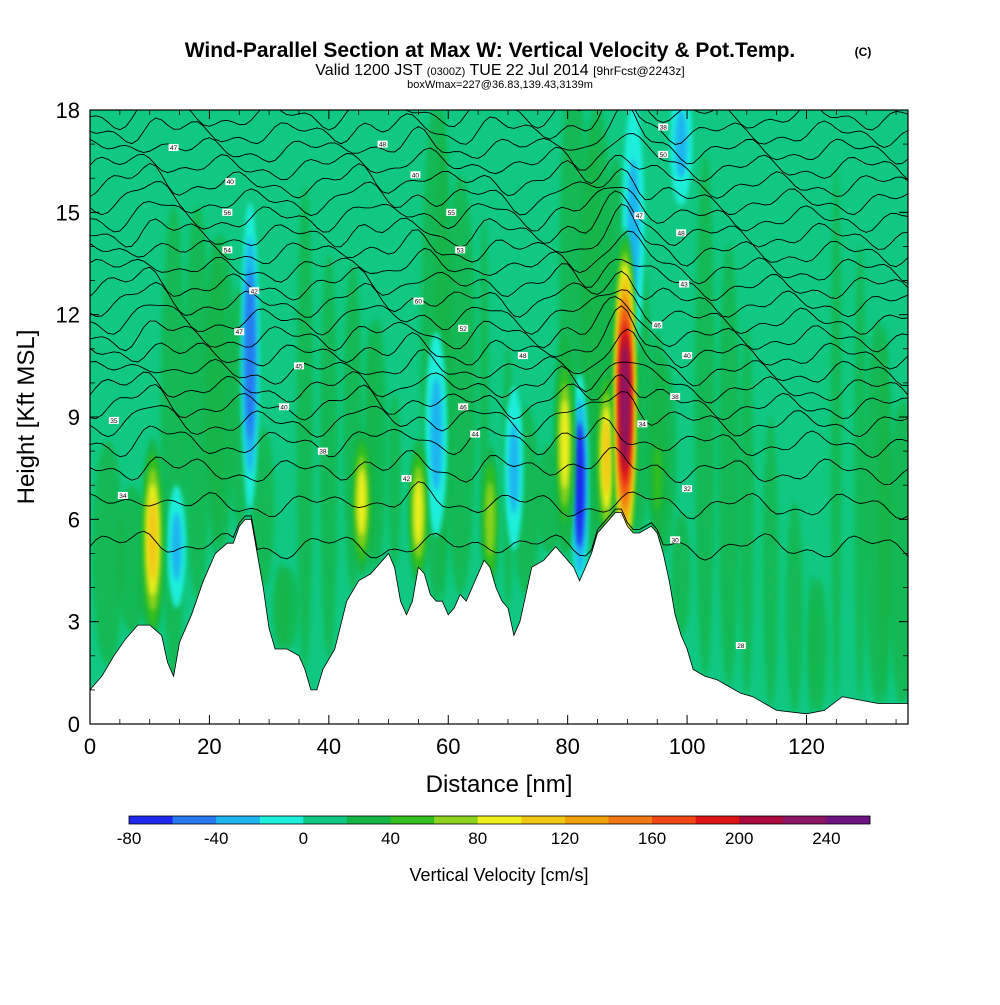  Describe the element at coordinates (739, 838) in the screenshot. I see `colorbar-tick-label: 200` at that location.